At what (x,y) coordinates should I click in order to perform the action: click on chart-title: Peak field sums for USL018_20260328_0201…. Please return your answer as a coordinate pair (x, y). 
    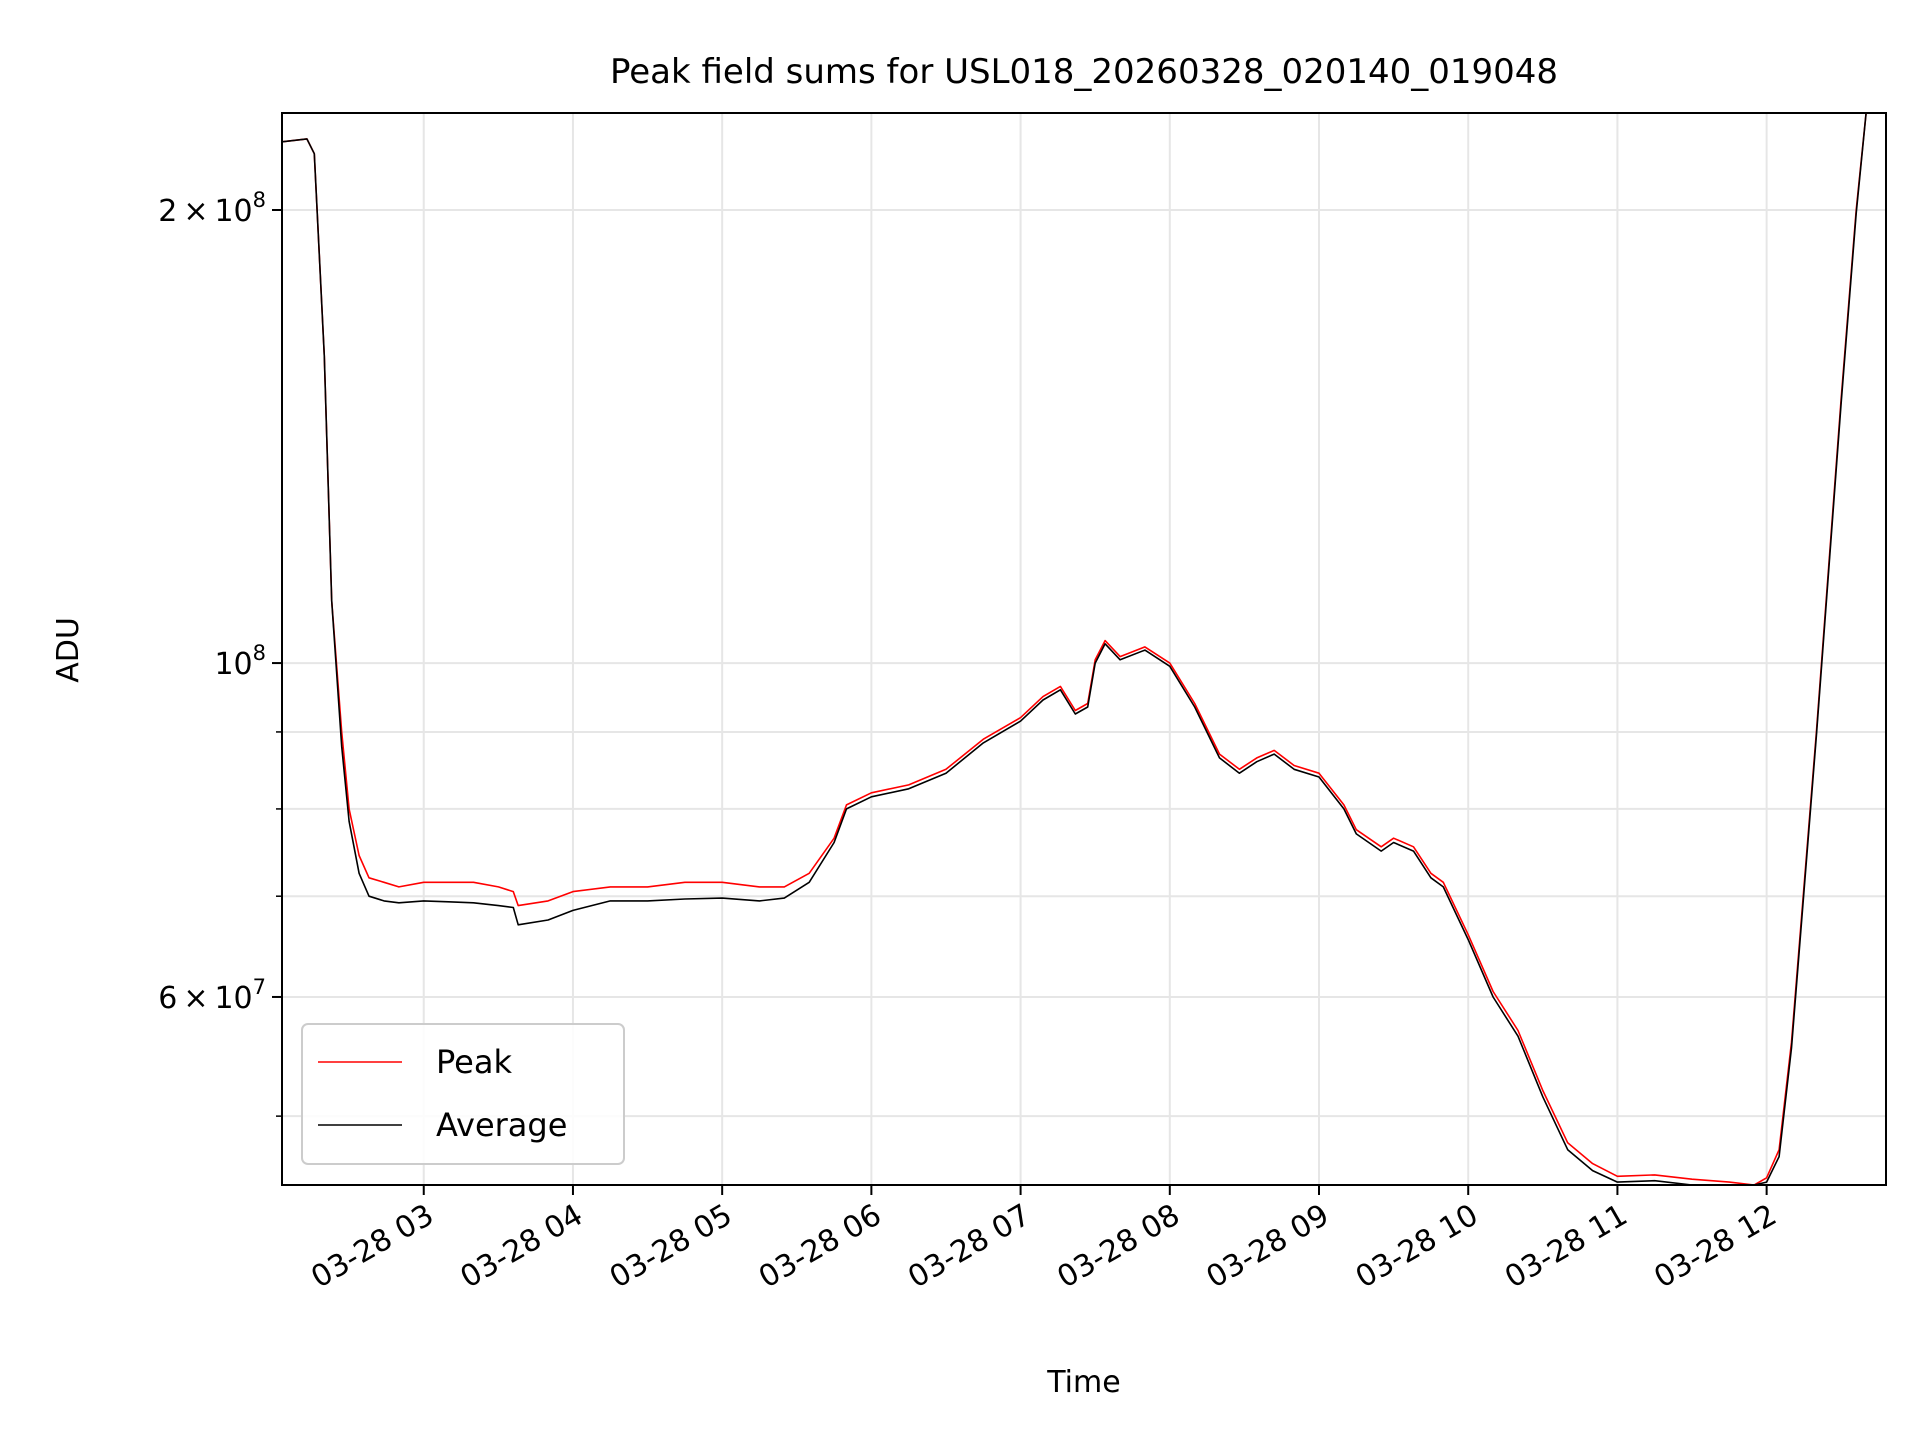
    Looking at the image, I should click on (1084, 72).